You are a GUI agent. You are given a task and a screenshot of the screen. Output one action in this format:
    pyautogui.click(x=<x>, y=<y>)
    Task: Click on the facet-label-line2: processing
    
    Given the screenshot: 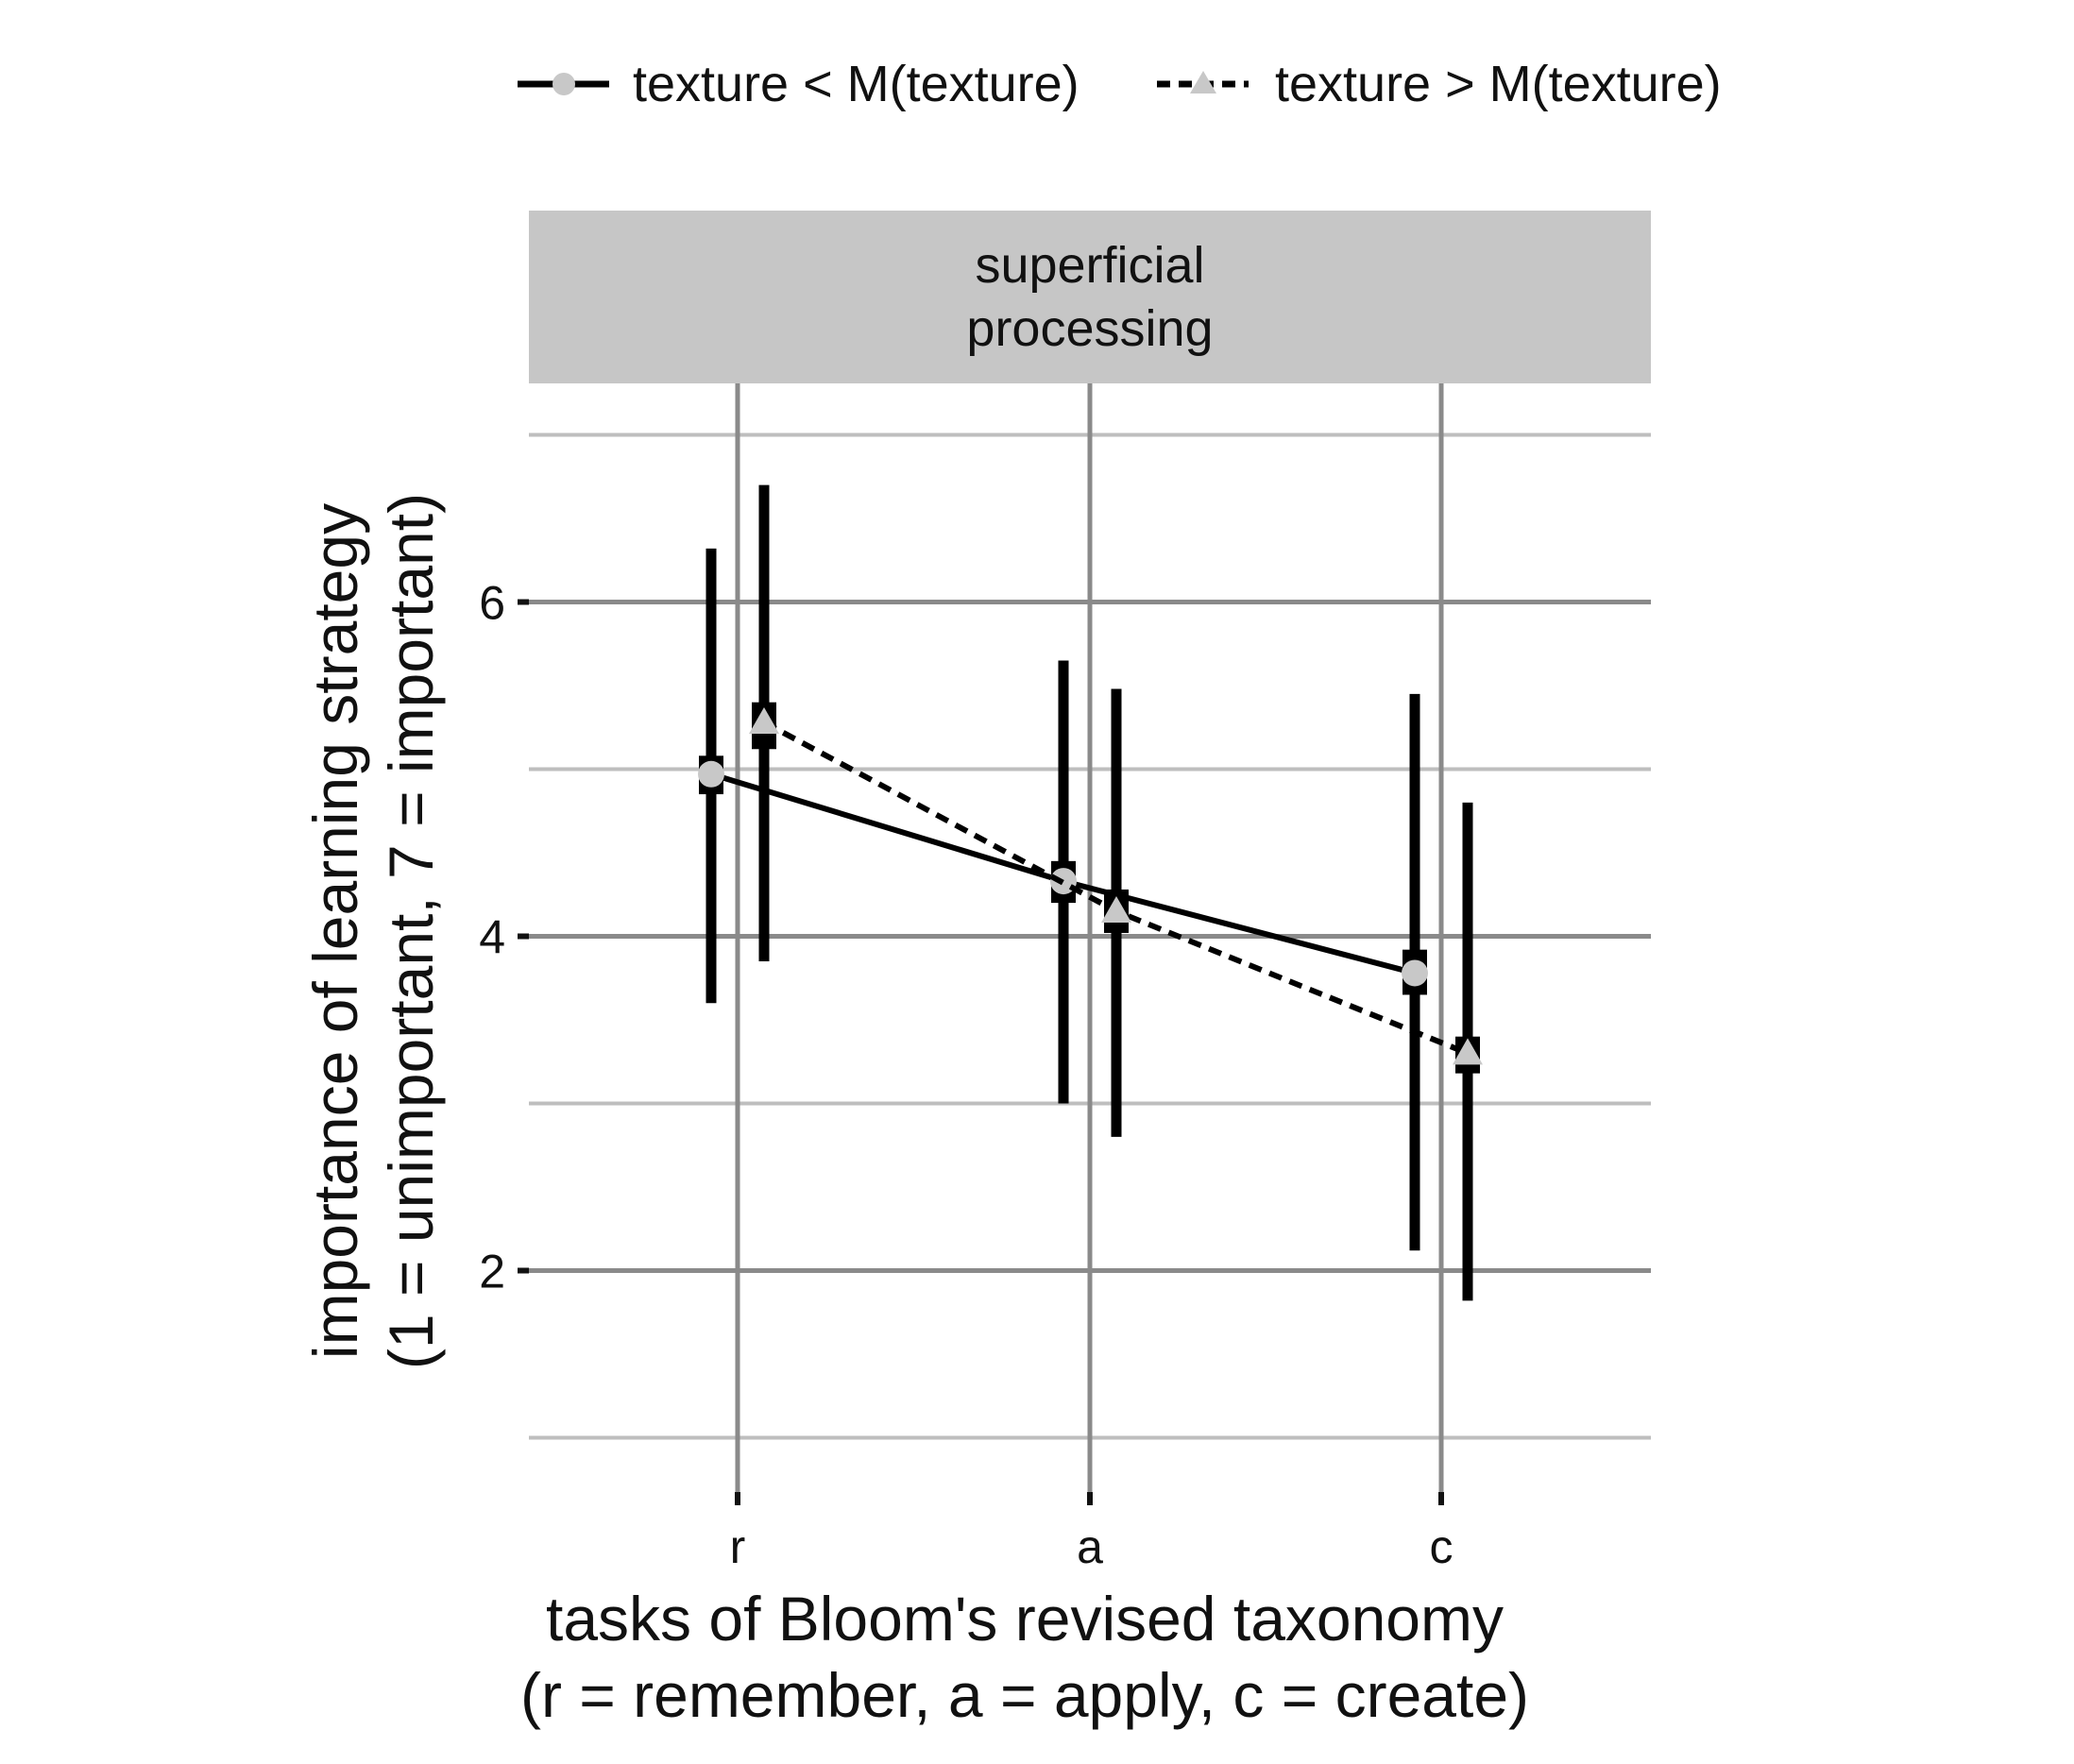 What is the action you would take?
    pyautogui.click(x=1089, y=328)
    